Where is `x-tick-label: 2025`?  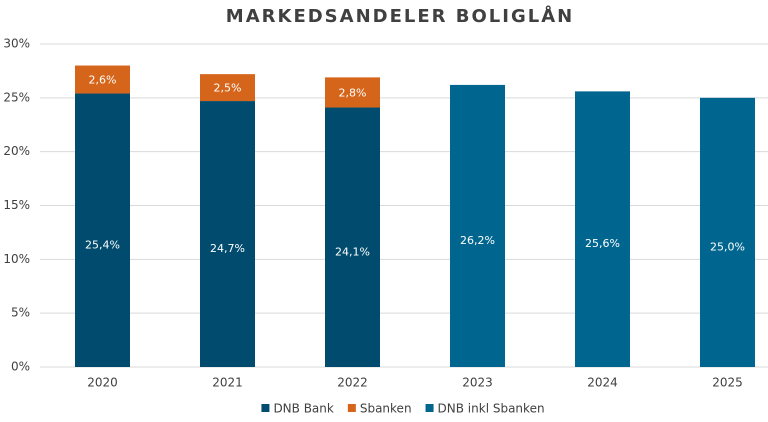 x-tick-label: 2025 is located at coordinates (727, 383).